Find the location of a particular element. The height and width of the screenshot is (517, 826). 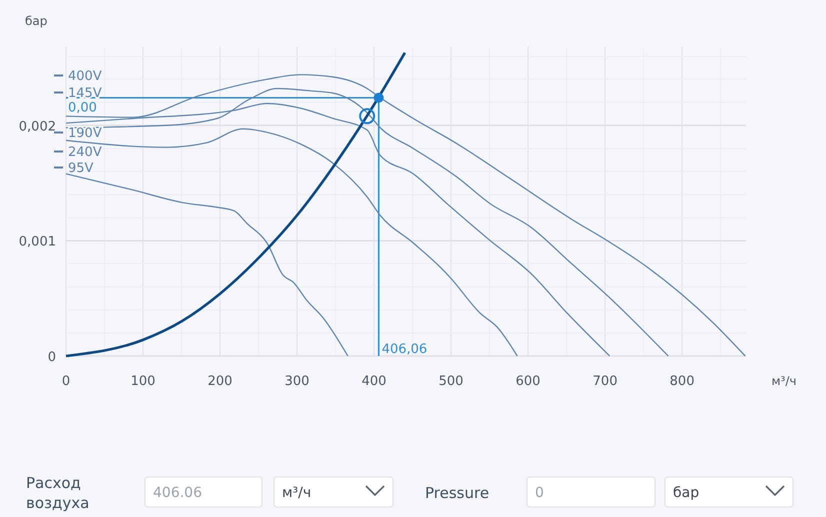

x-tick-label: 0 is located at coordinates (66, 381).